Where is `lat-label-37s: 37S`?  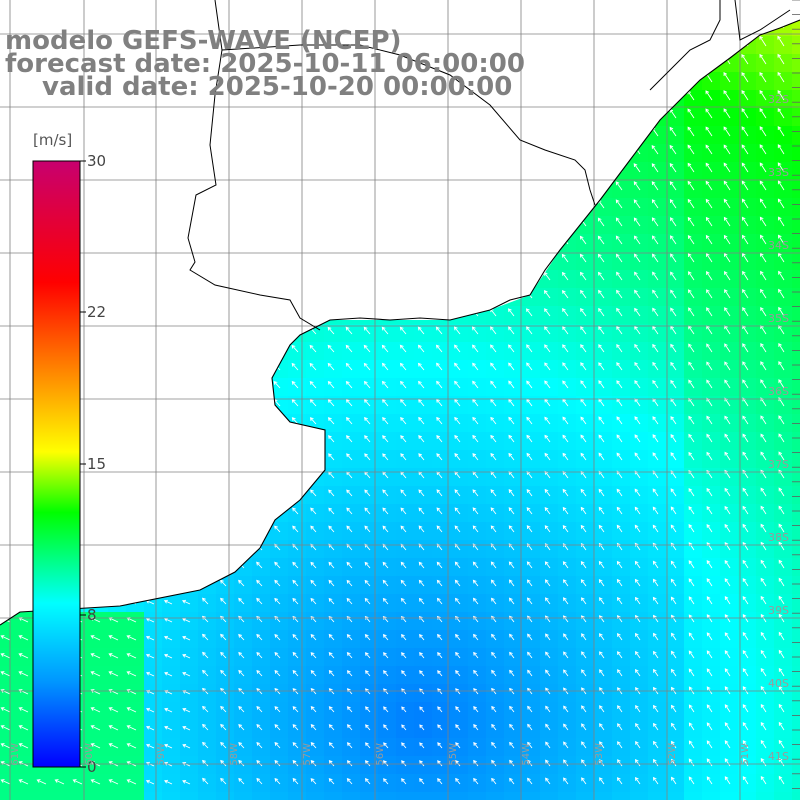
lat-label-37s: 37S is located at coordinates (778, 464).